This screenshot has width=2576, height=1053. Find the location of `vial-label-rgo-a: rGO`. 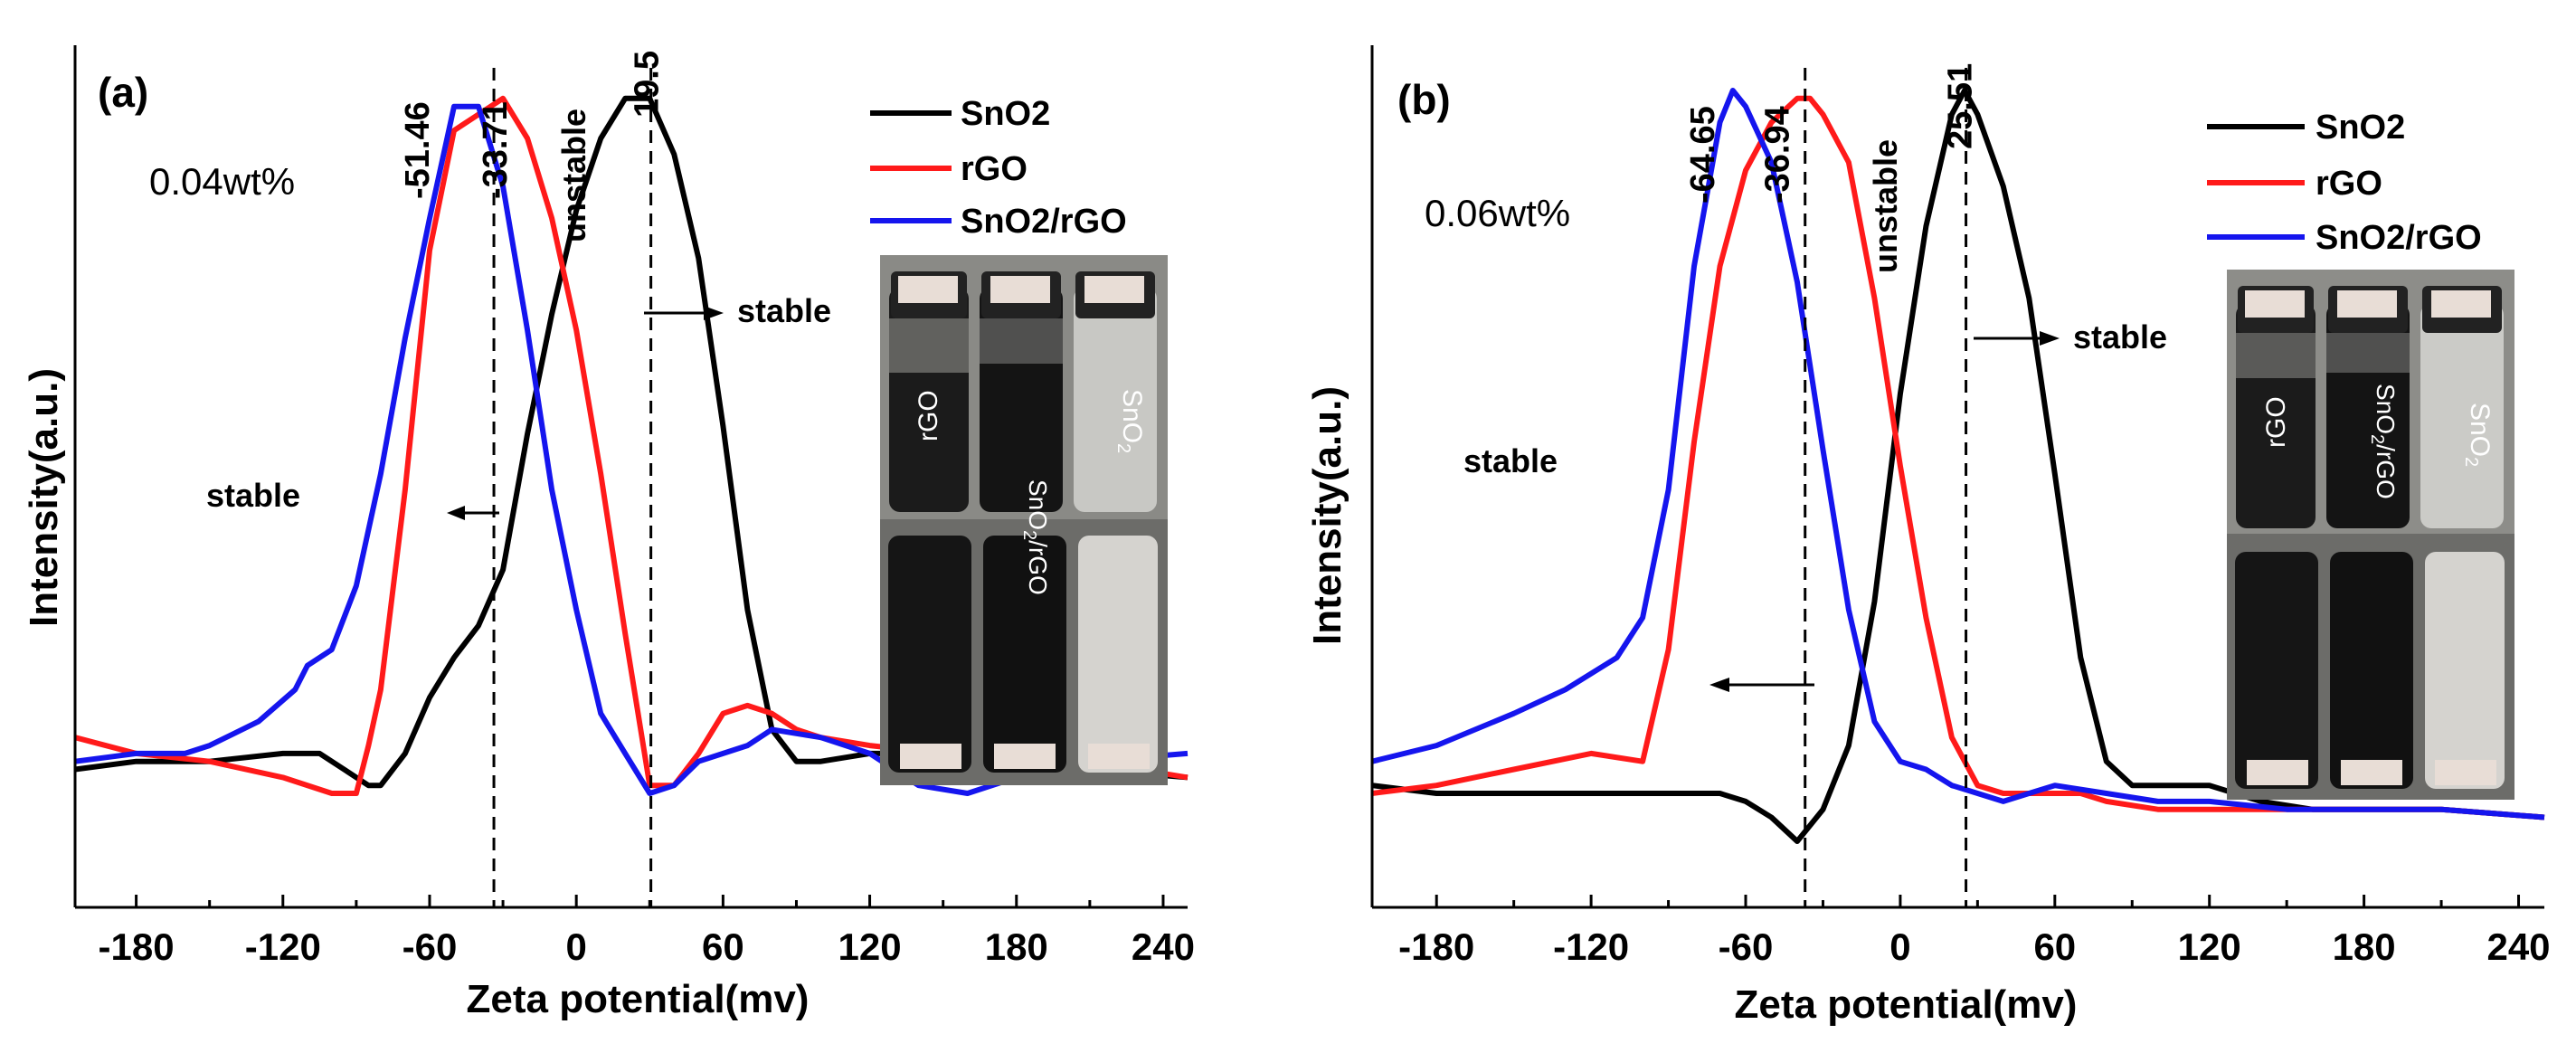

vial-label-rgo-a: rGO is located at coordinates (928, 415).